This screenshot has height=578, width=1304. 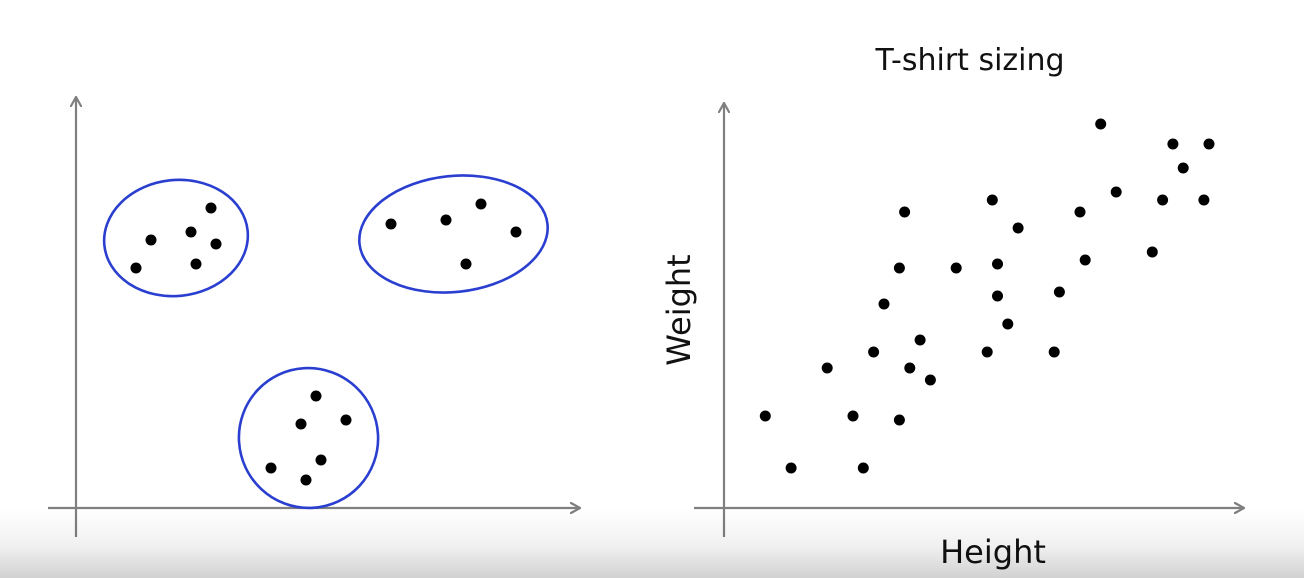 I want to click on left-points, so click(x=326, y=342).